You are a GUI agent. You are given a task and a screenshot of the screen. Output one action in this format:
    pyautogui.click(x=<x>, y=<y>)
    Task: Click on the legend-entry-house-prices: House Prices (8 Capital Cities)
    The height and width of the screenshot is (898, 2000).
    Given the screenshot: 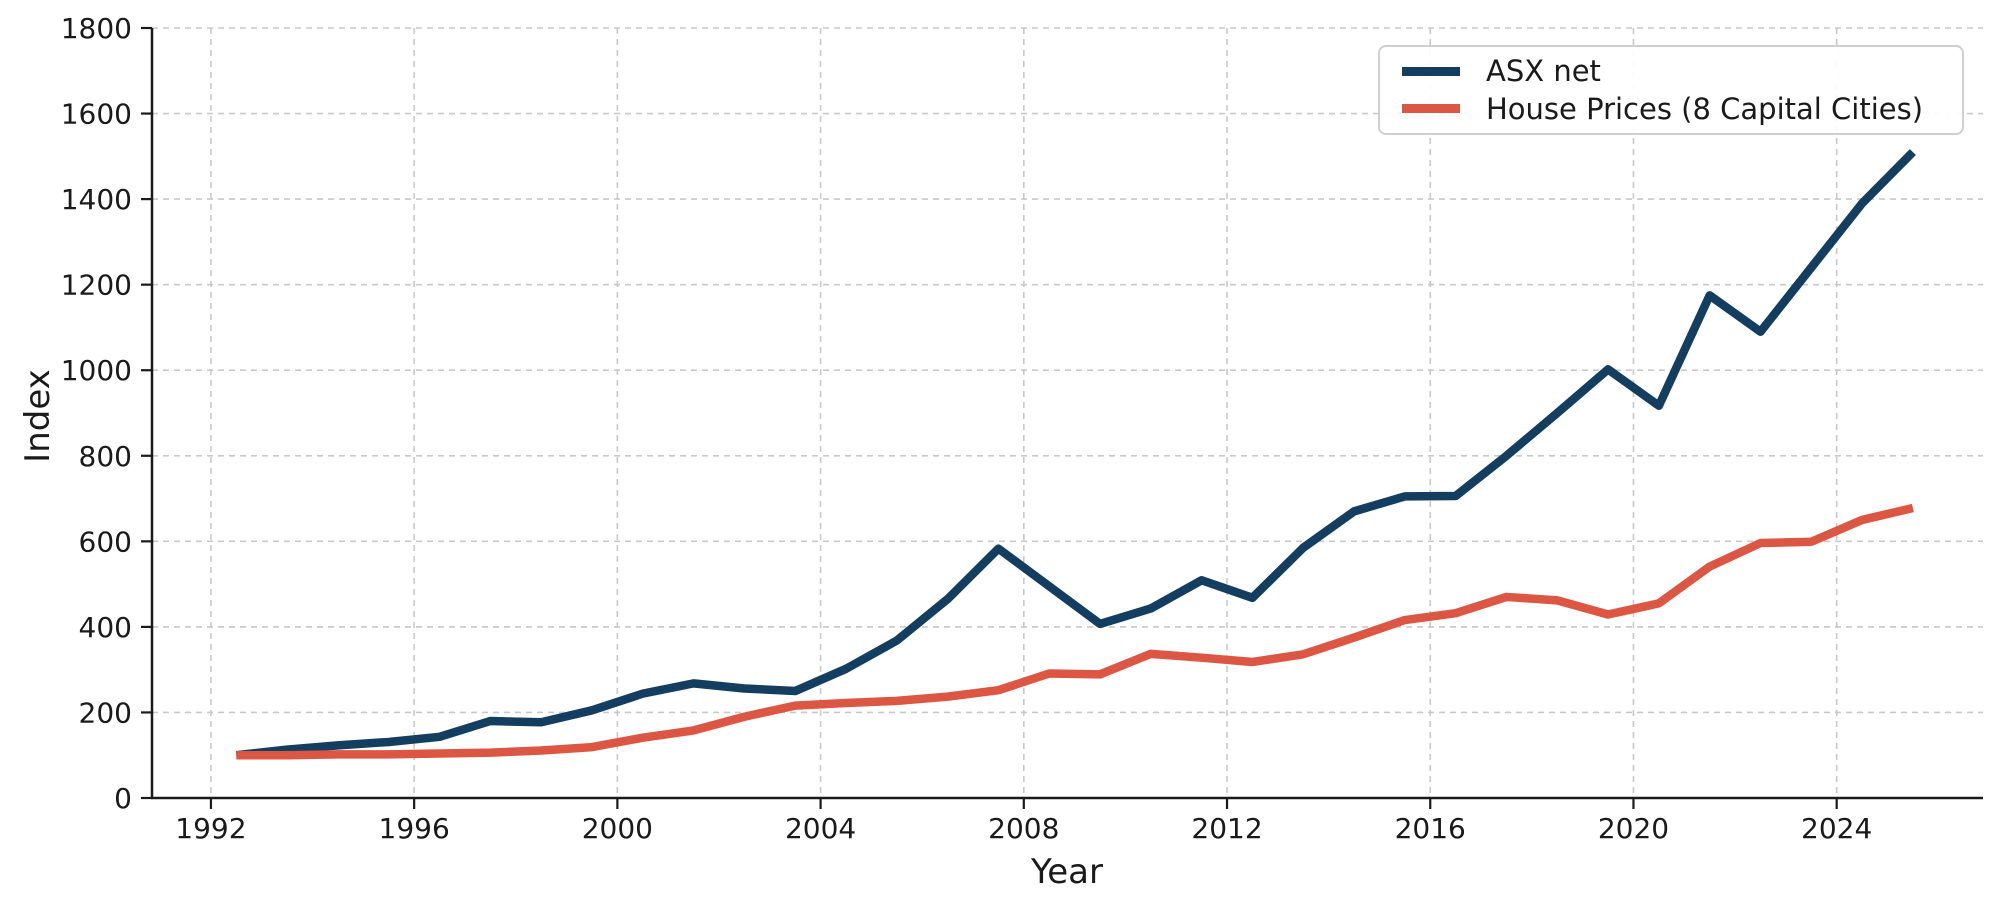 What is the action you would take?
    pyautogui.click(x=1671, y=109)
    